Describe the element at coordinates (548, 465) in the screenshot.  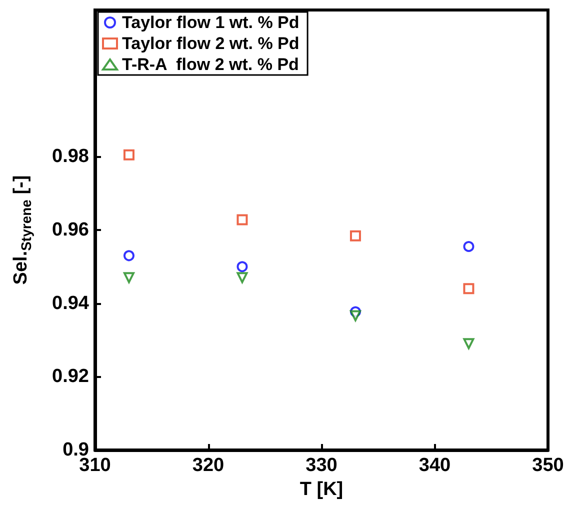
I see `x-tick-label: 350` at that location.